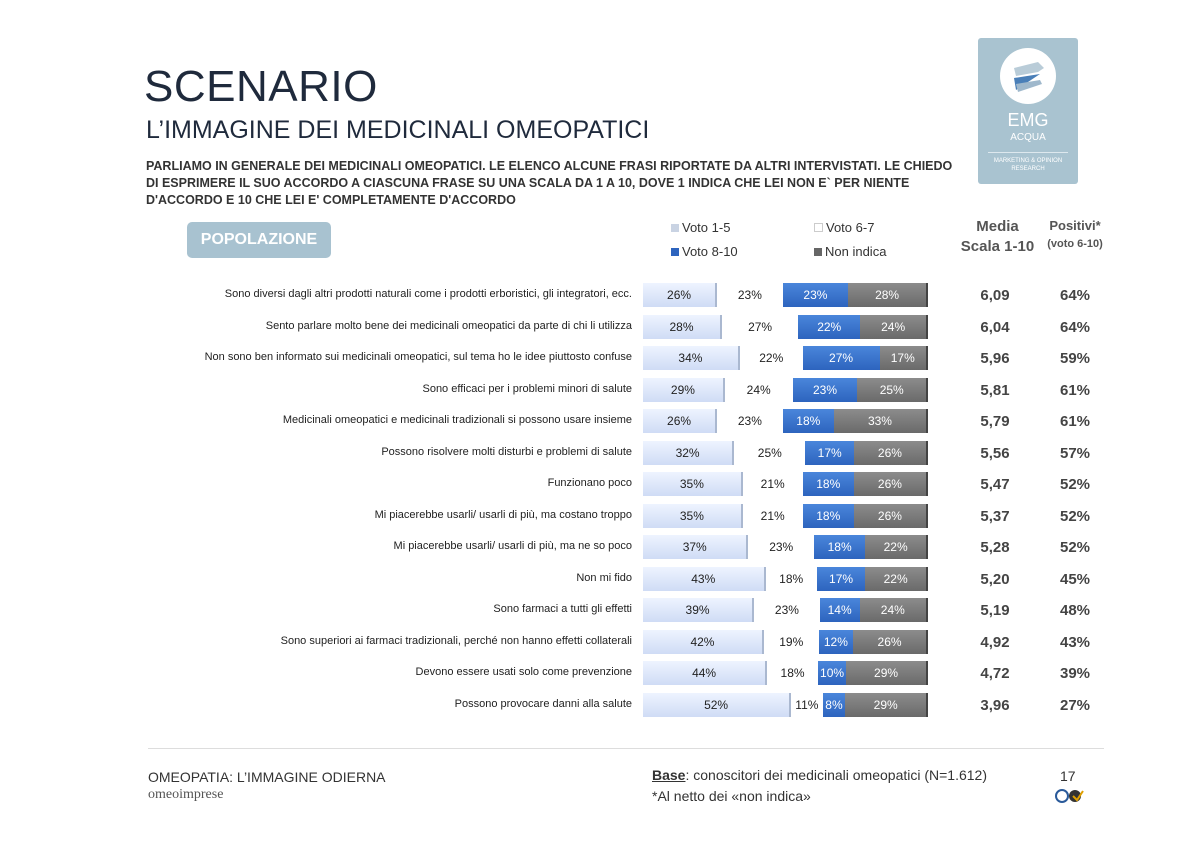 This screenshot has width=1200, height=849. What do you see at coordinates (589, 483) in the screenshot?
I see `category-label: Funzionano poco` at bounding box center [589, 483].